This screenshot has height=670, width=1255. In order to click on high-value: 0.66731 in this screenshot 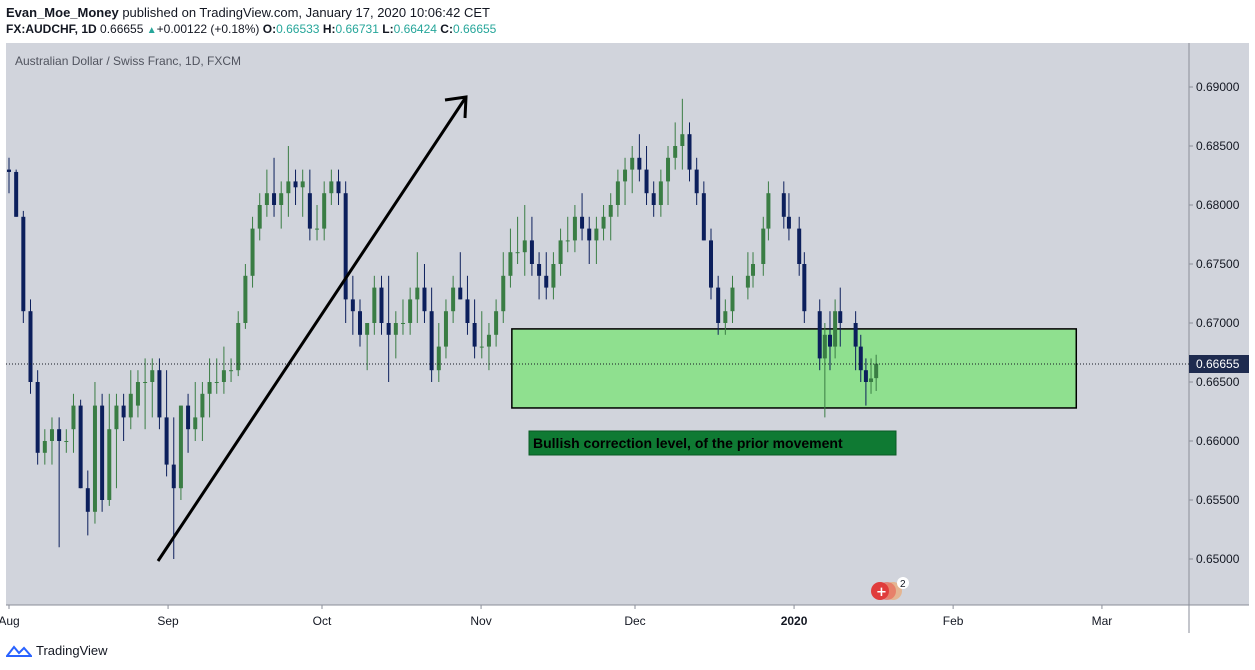, I will do `click(357, 29)`.